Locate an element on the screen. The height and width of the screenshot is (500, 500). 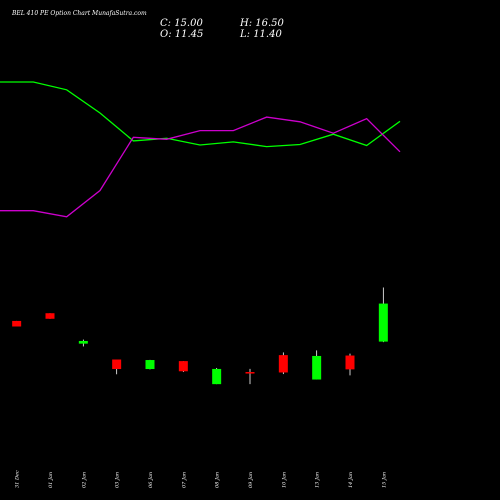
candle-08-jan is located at coordinates (217, 376).